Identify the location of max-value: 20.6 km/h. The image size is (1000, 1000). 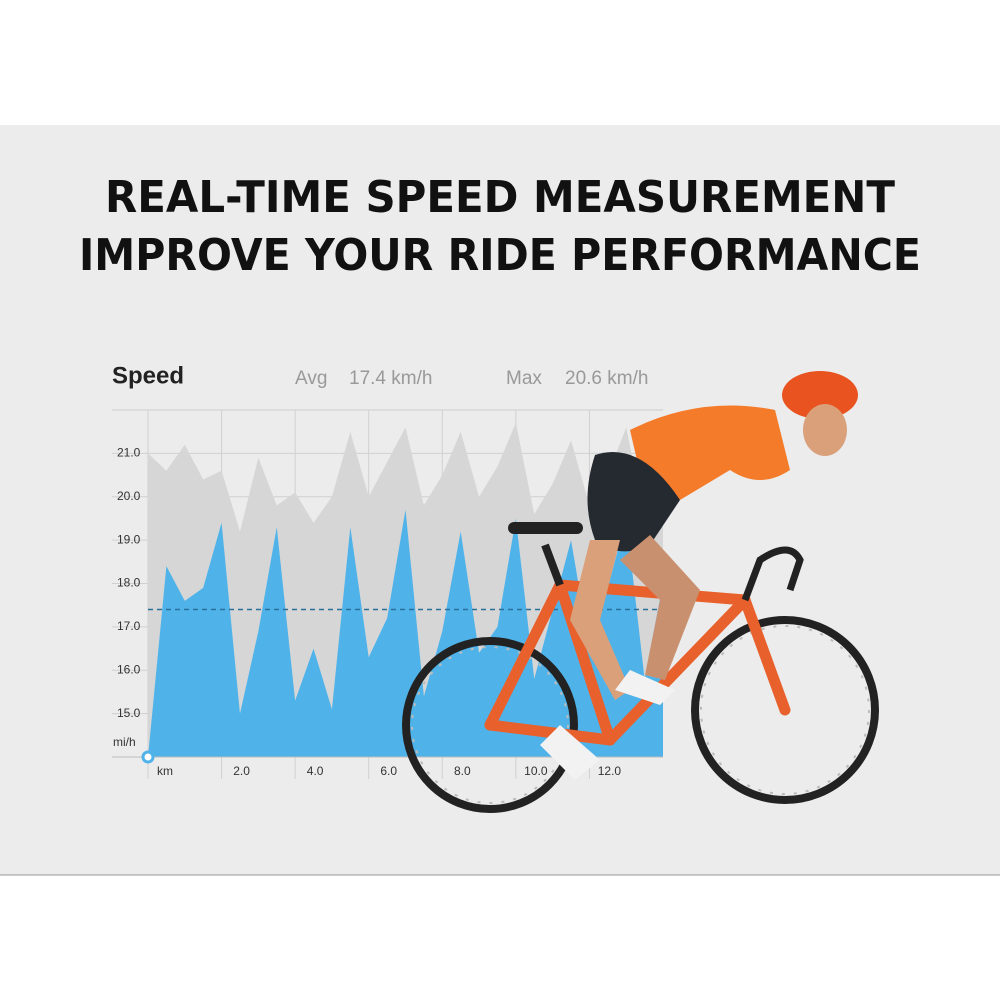
(606, 378).